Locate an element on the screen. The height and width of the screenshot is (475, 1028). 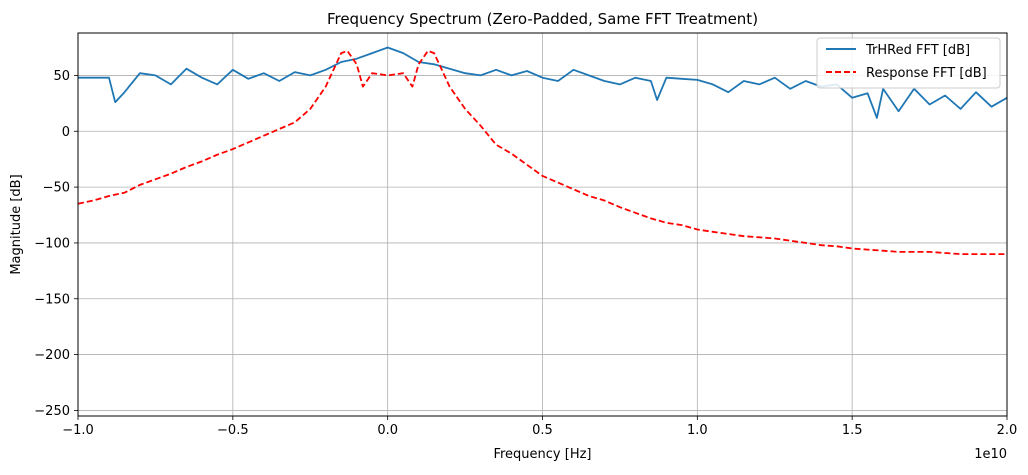
series-line-trhred is located at coordinates (543, 82).